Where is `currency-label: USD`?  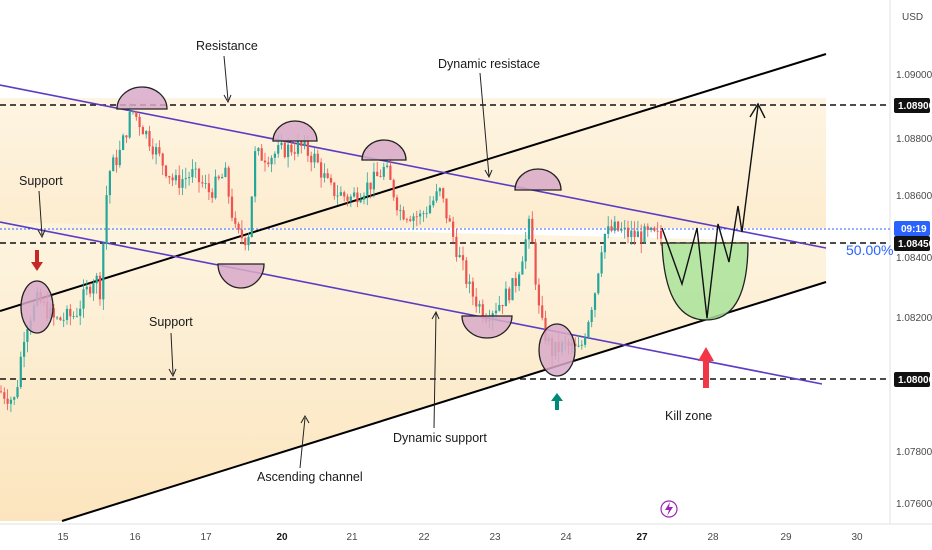 currency-label: USD is located at coordinates (912, 17).